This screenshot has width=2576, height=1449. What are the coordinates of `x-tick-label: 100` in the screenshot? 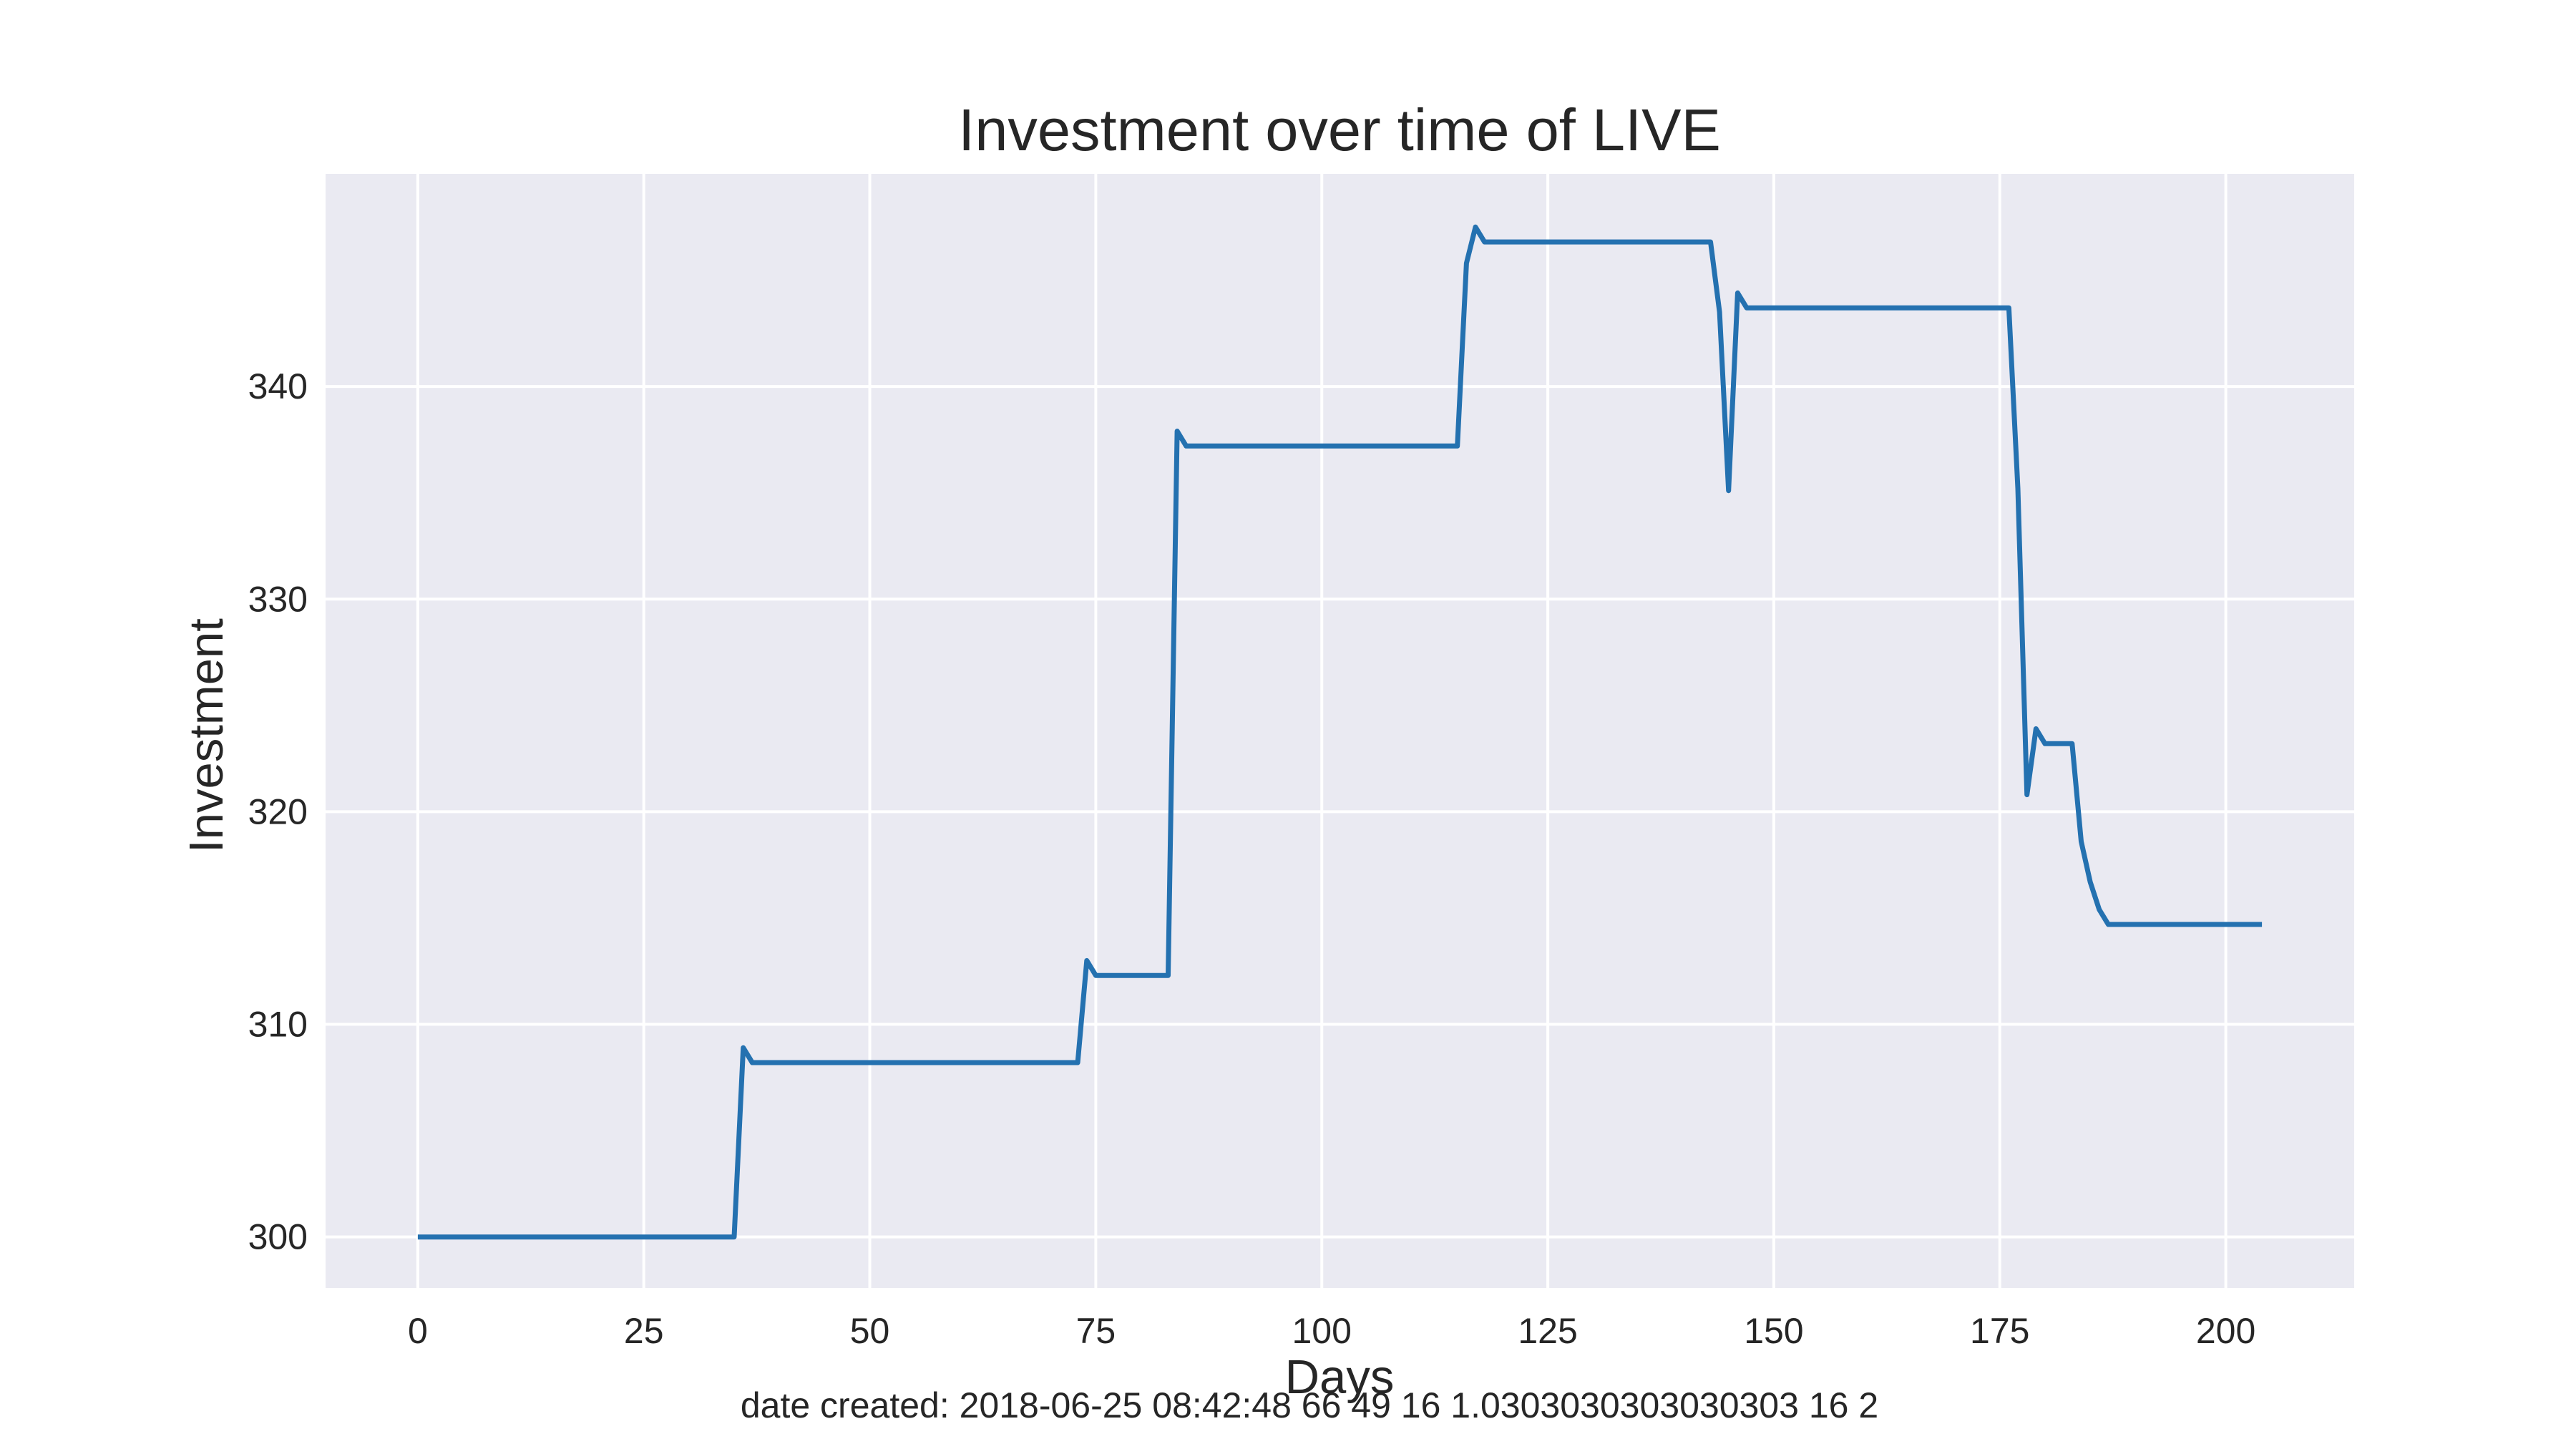 It's located at (1322, 1331).